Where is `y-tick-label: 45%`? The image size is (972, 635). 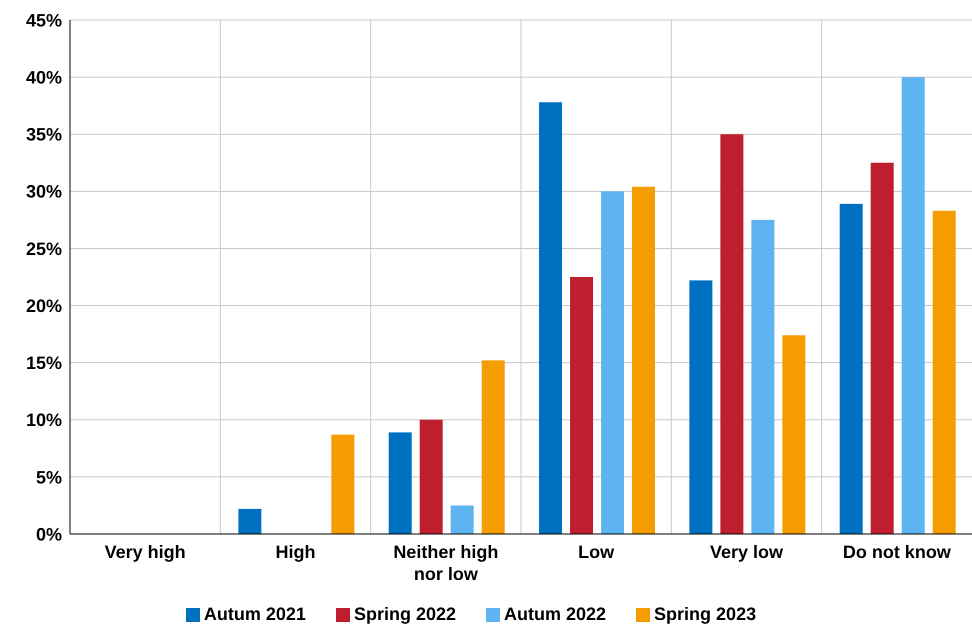 y-tick-label: 45% is located at coordinates (44, 20).